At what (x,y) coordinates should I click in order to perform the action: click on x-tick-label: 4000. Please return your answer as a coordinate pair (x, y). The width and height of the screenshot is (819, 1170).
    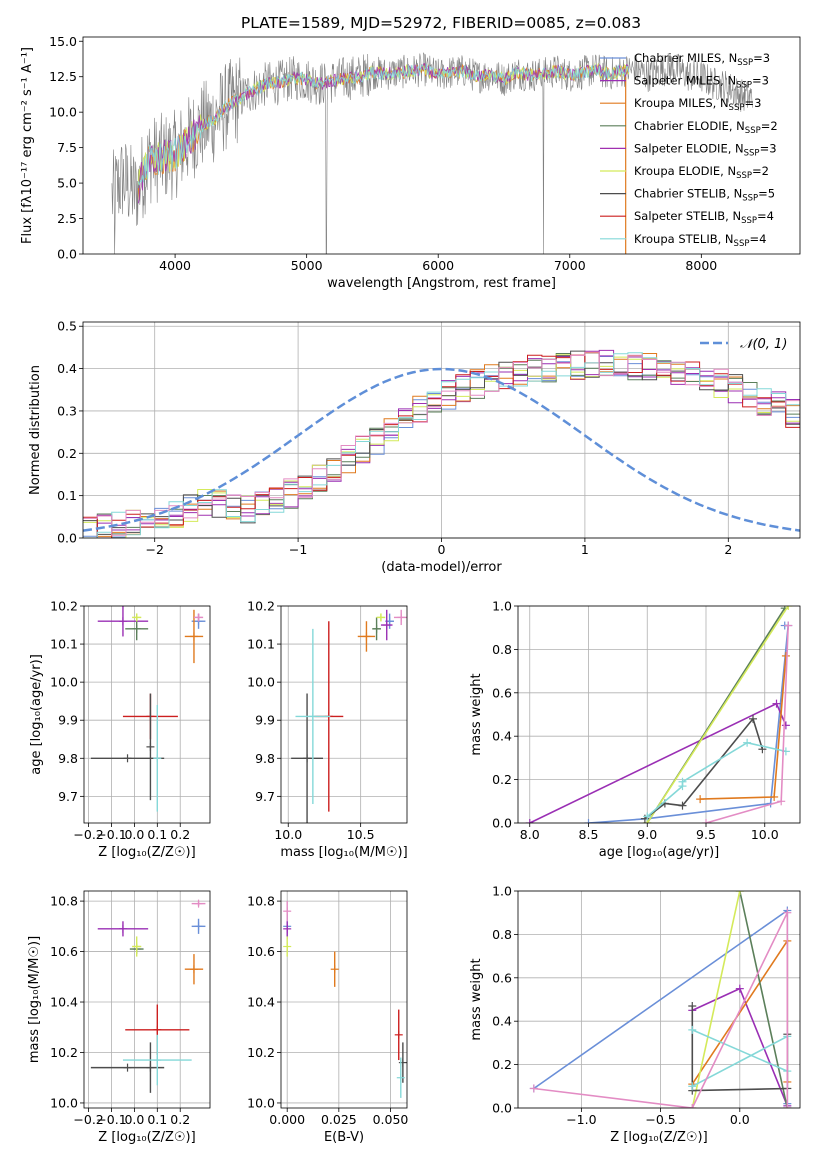
    Looking at the image, I should click on (175, 265).